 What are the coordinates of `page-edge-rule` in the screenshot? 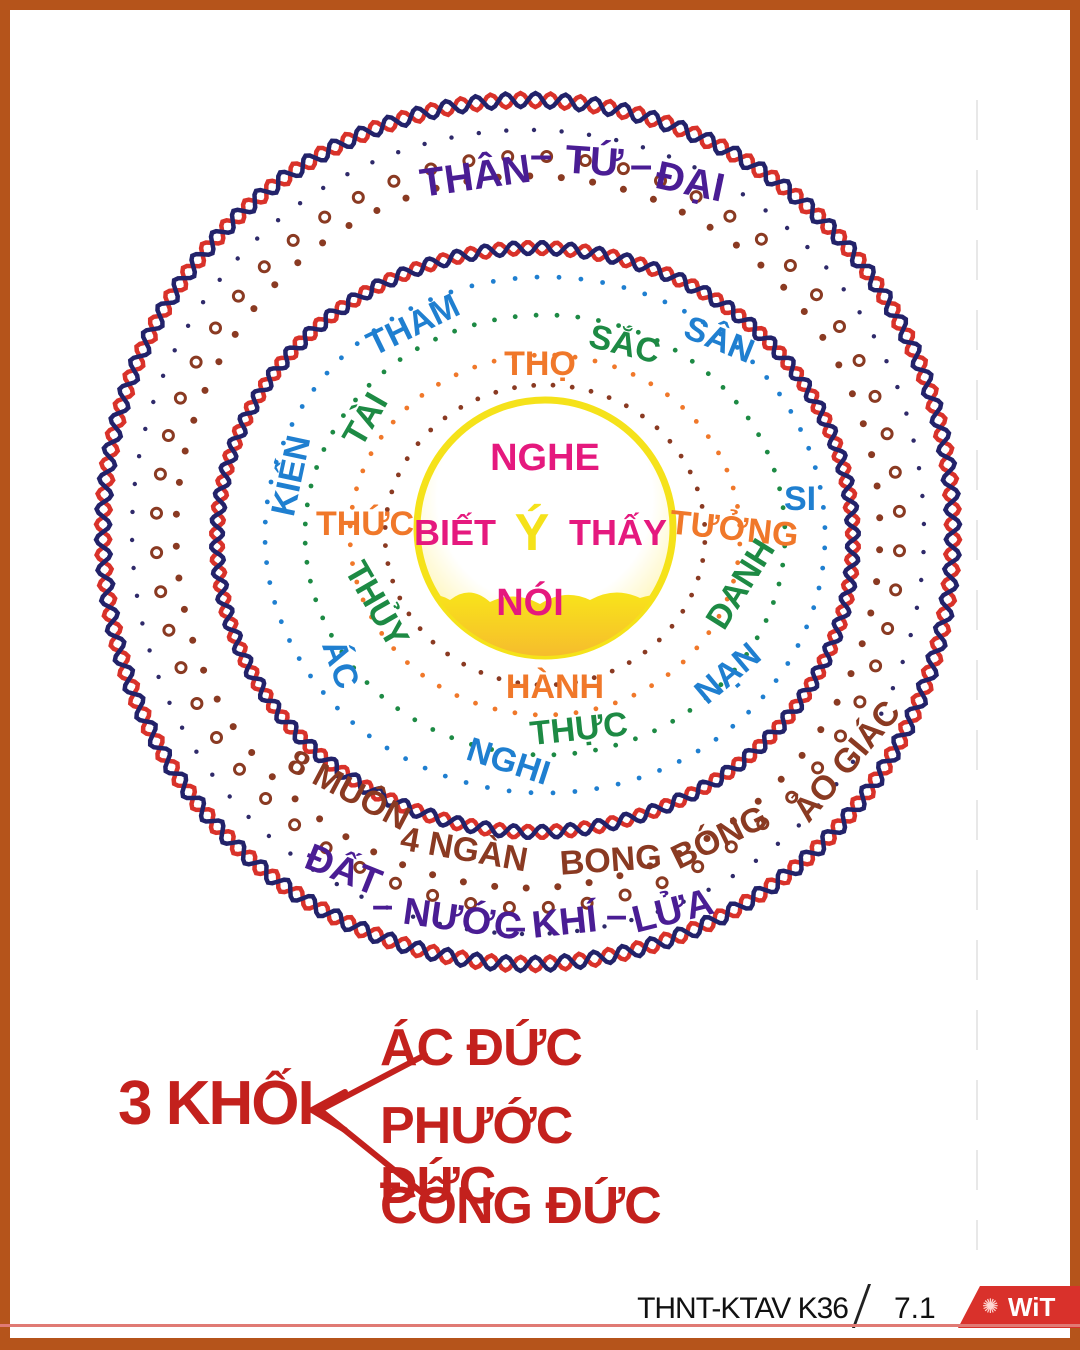 It's located at (977, 675).